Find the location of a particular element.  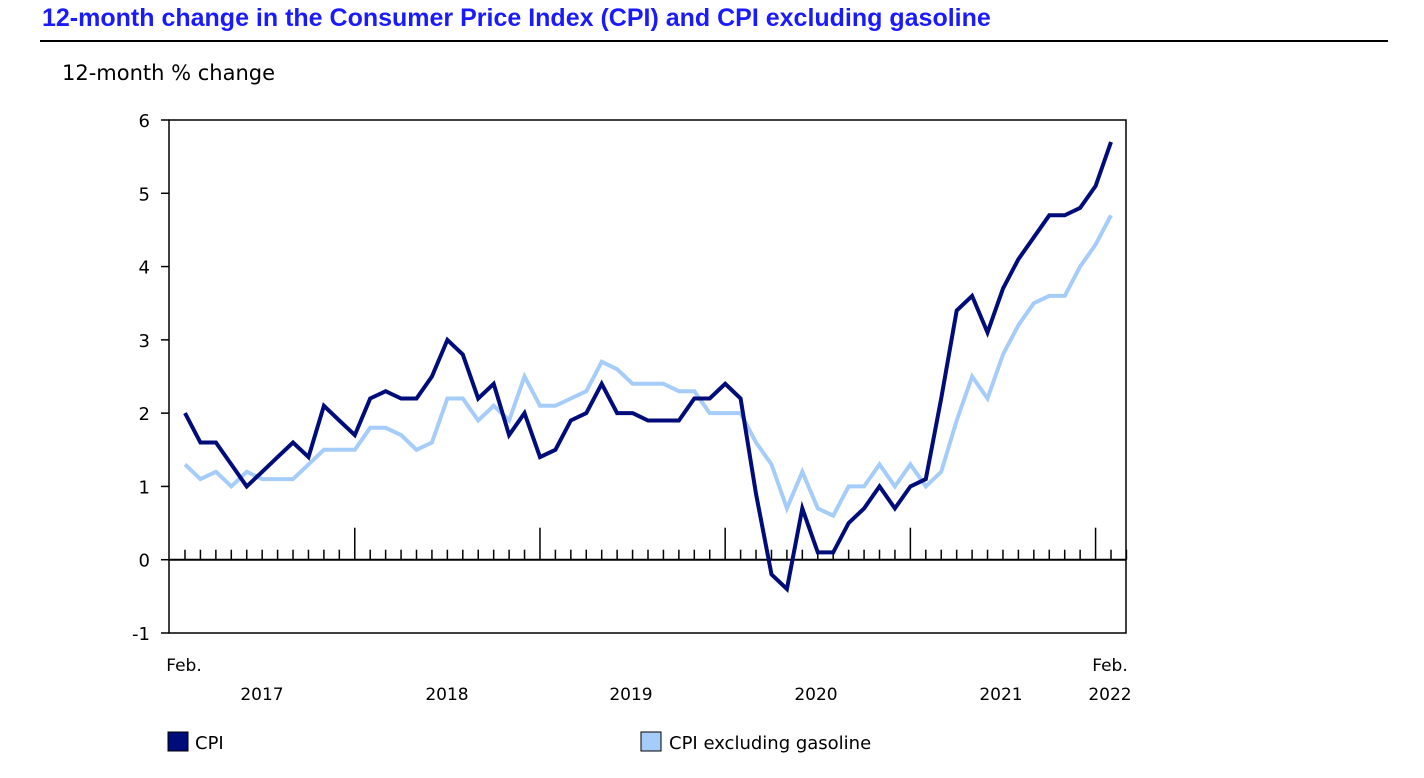

x-year-label: 2020 is located at coordinates (815, 695).